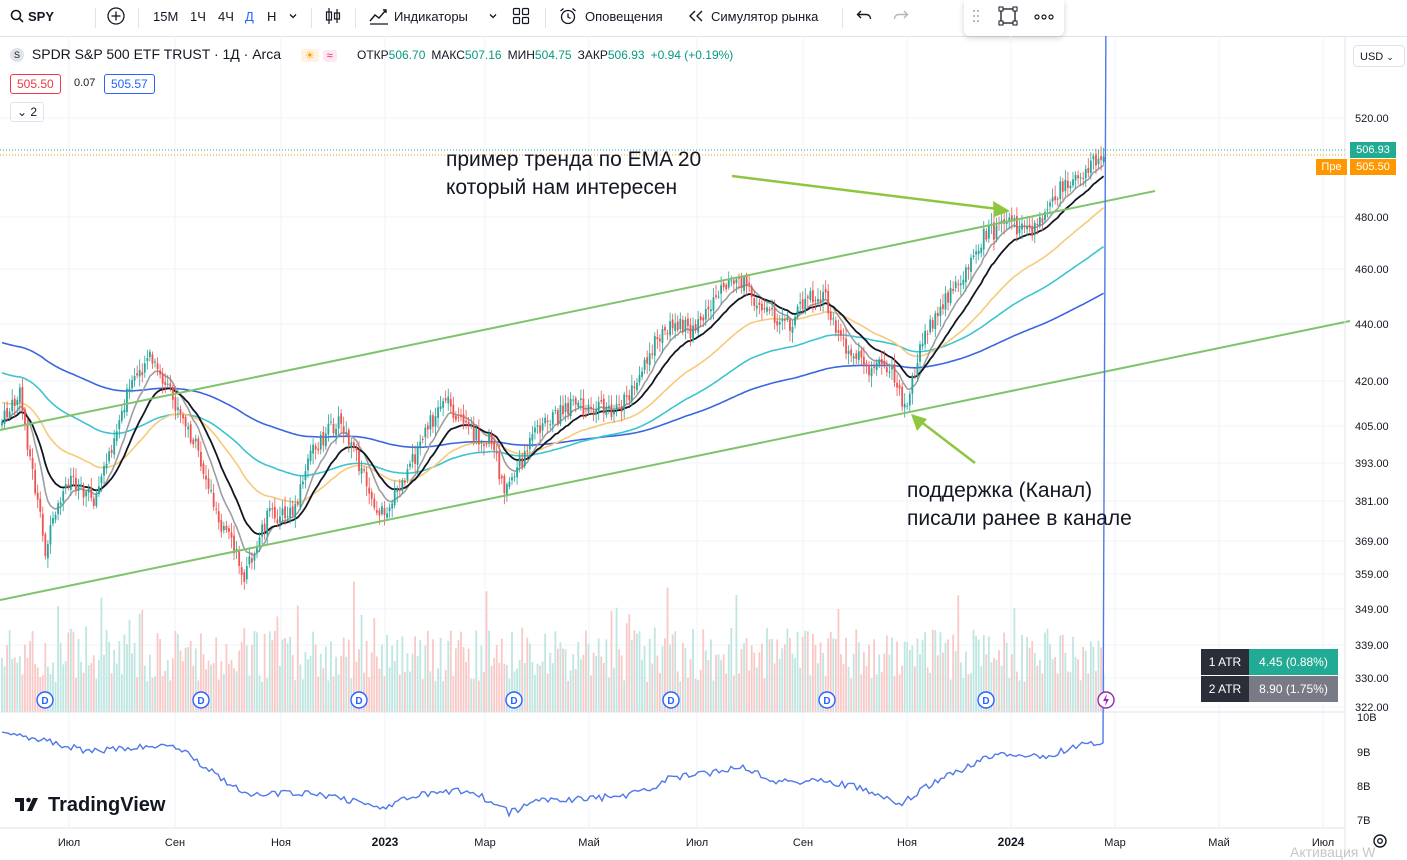 The height and width of the screenshot is (860, 1407). What do you see at coordinates (765, 16) in the screenshot?
I see `replay-button: Симулятор рынка` at bounding box center [765, 16].